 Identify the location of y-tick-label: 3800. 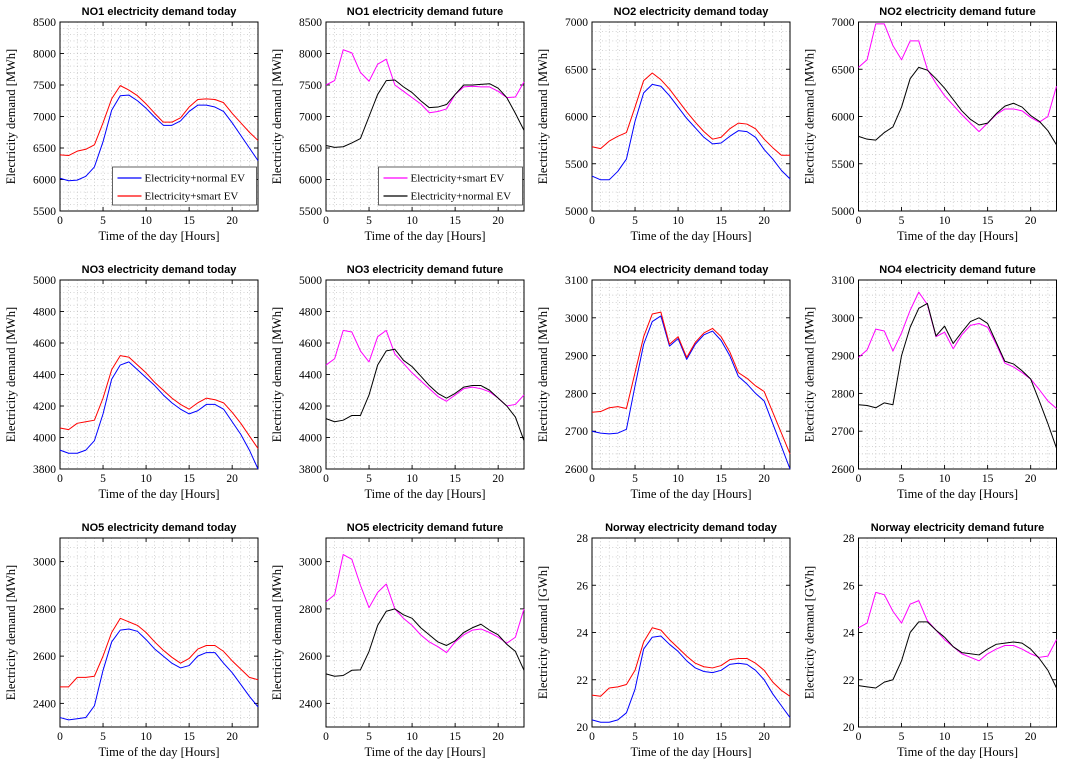
(310, 470).